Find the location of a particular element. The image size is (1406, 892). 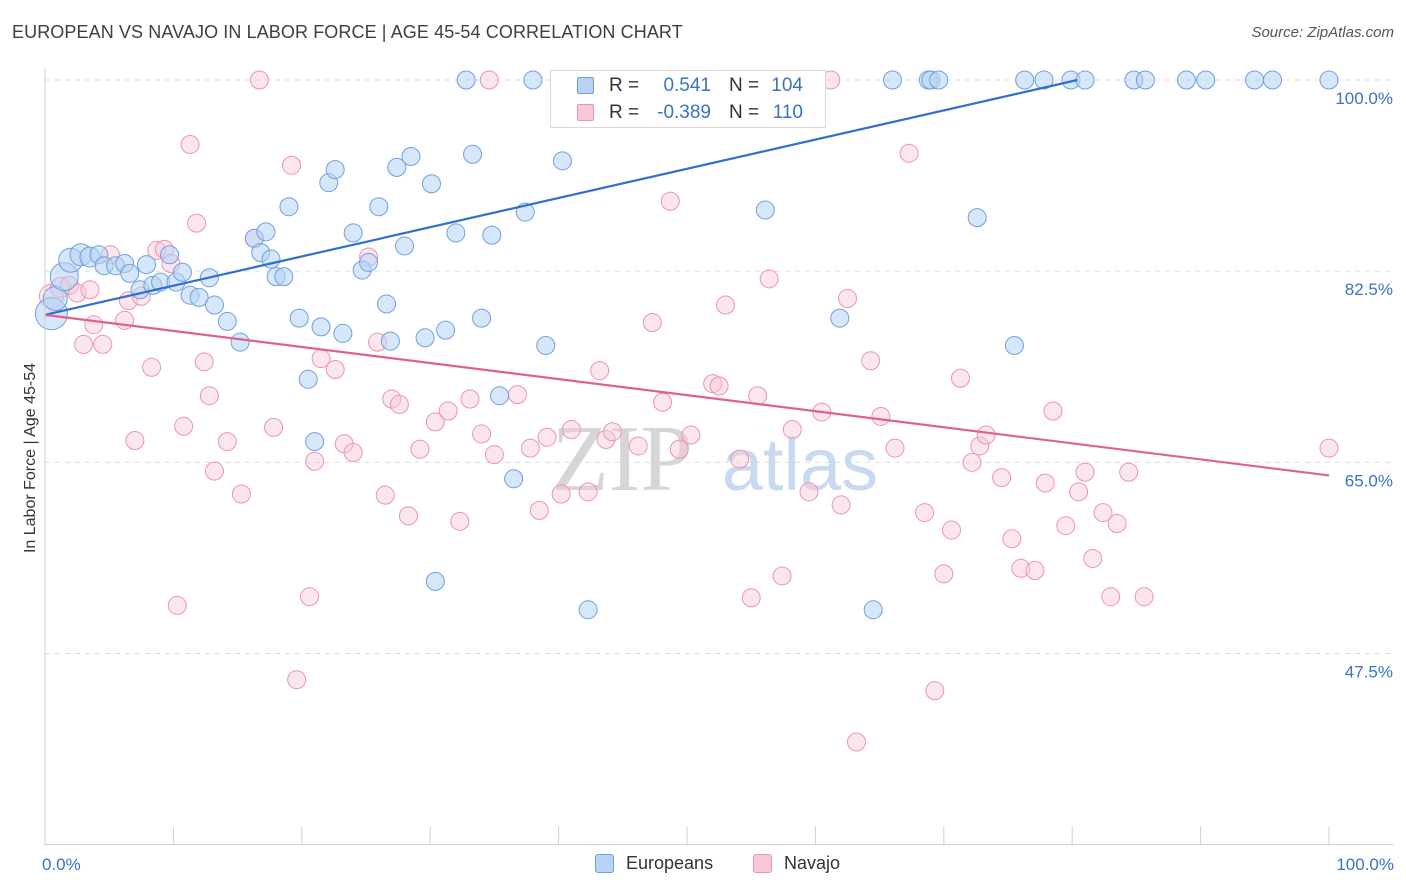

navajo-swatch is located at coordinates (585, 112).